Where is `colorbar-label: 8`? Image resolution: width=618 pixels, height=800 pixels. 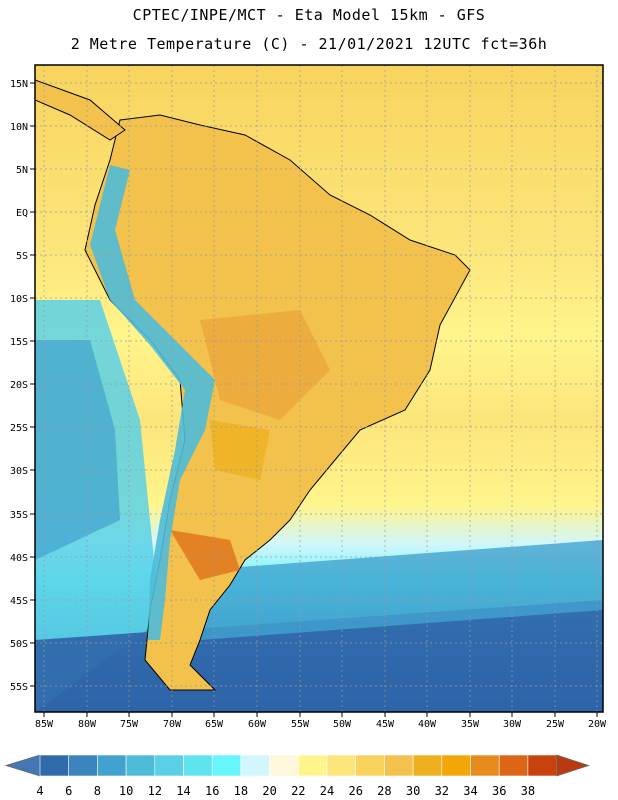 colorbar-label: 8 is located at coordinates (97, 791).